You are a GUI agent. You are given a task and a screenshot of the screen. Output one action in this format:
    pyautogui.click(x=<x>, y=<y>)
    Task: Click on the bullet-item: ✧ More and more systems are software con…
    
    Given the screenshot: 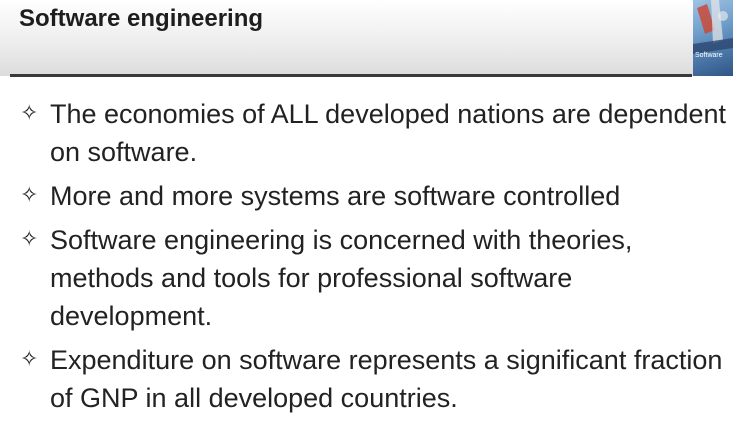 What is the action you would take?
    pyautogui.click(x=375, y=196)
    